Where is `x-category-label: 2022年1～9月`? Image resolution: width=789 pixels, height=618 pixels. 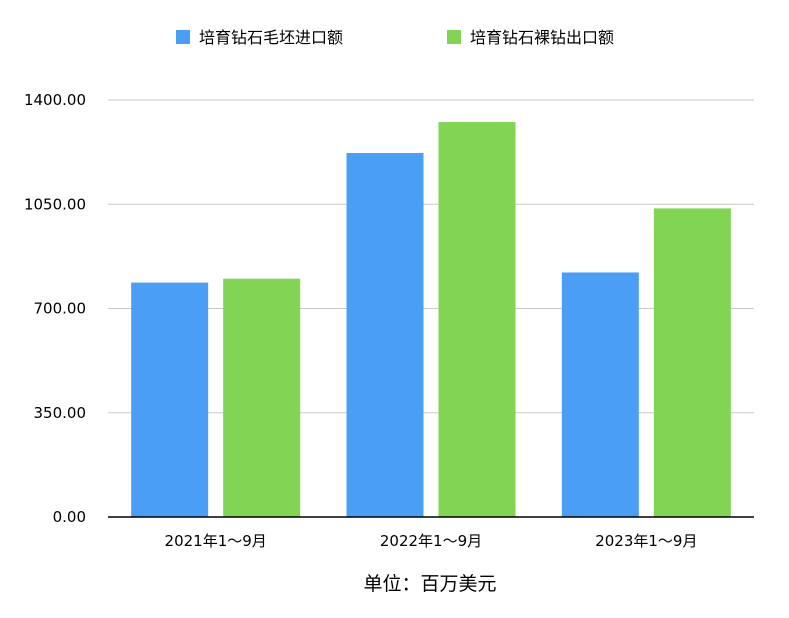
x-category-label: 2022年1～9月 is located at coordinates (431, 541).